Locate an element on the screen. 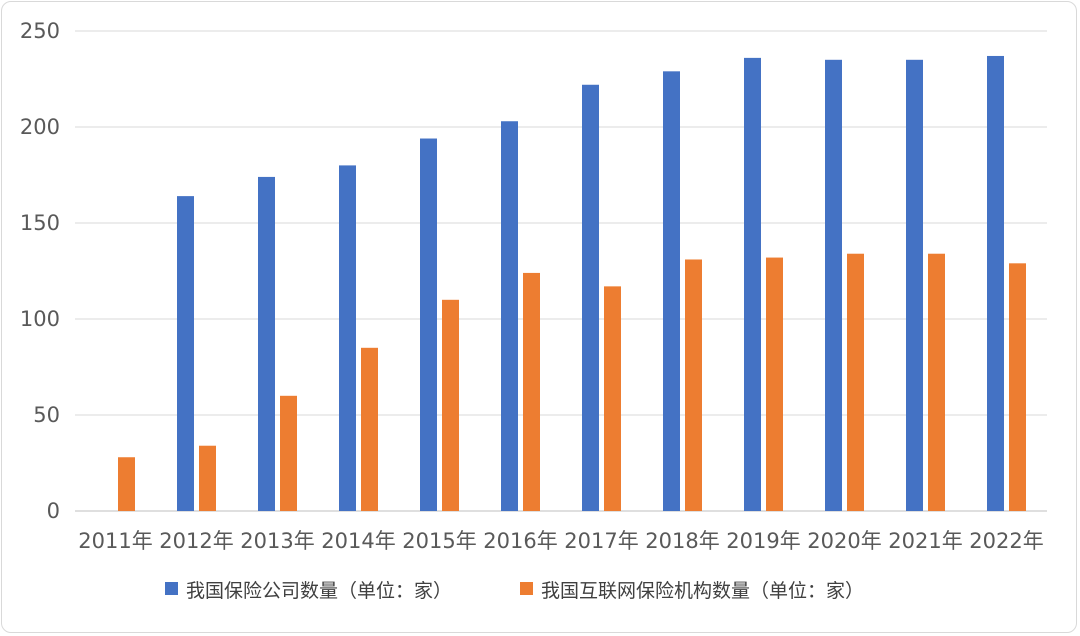 This screenshot has width=1080, height=636. y-tick-label: 50 is located at coordinates (46, 415).